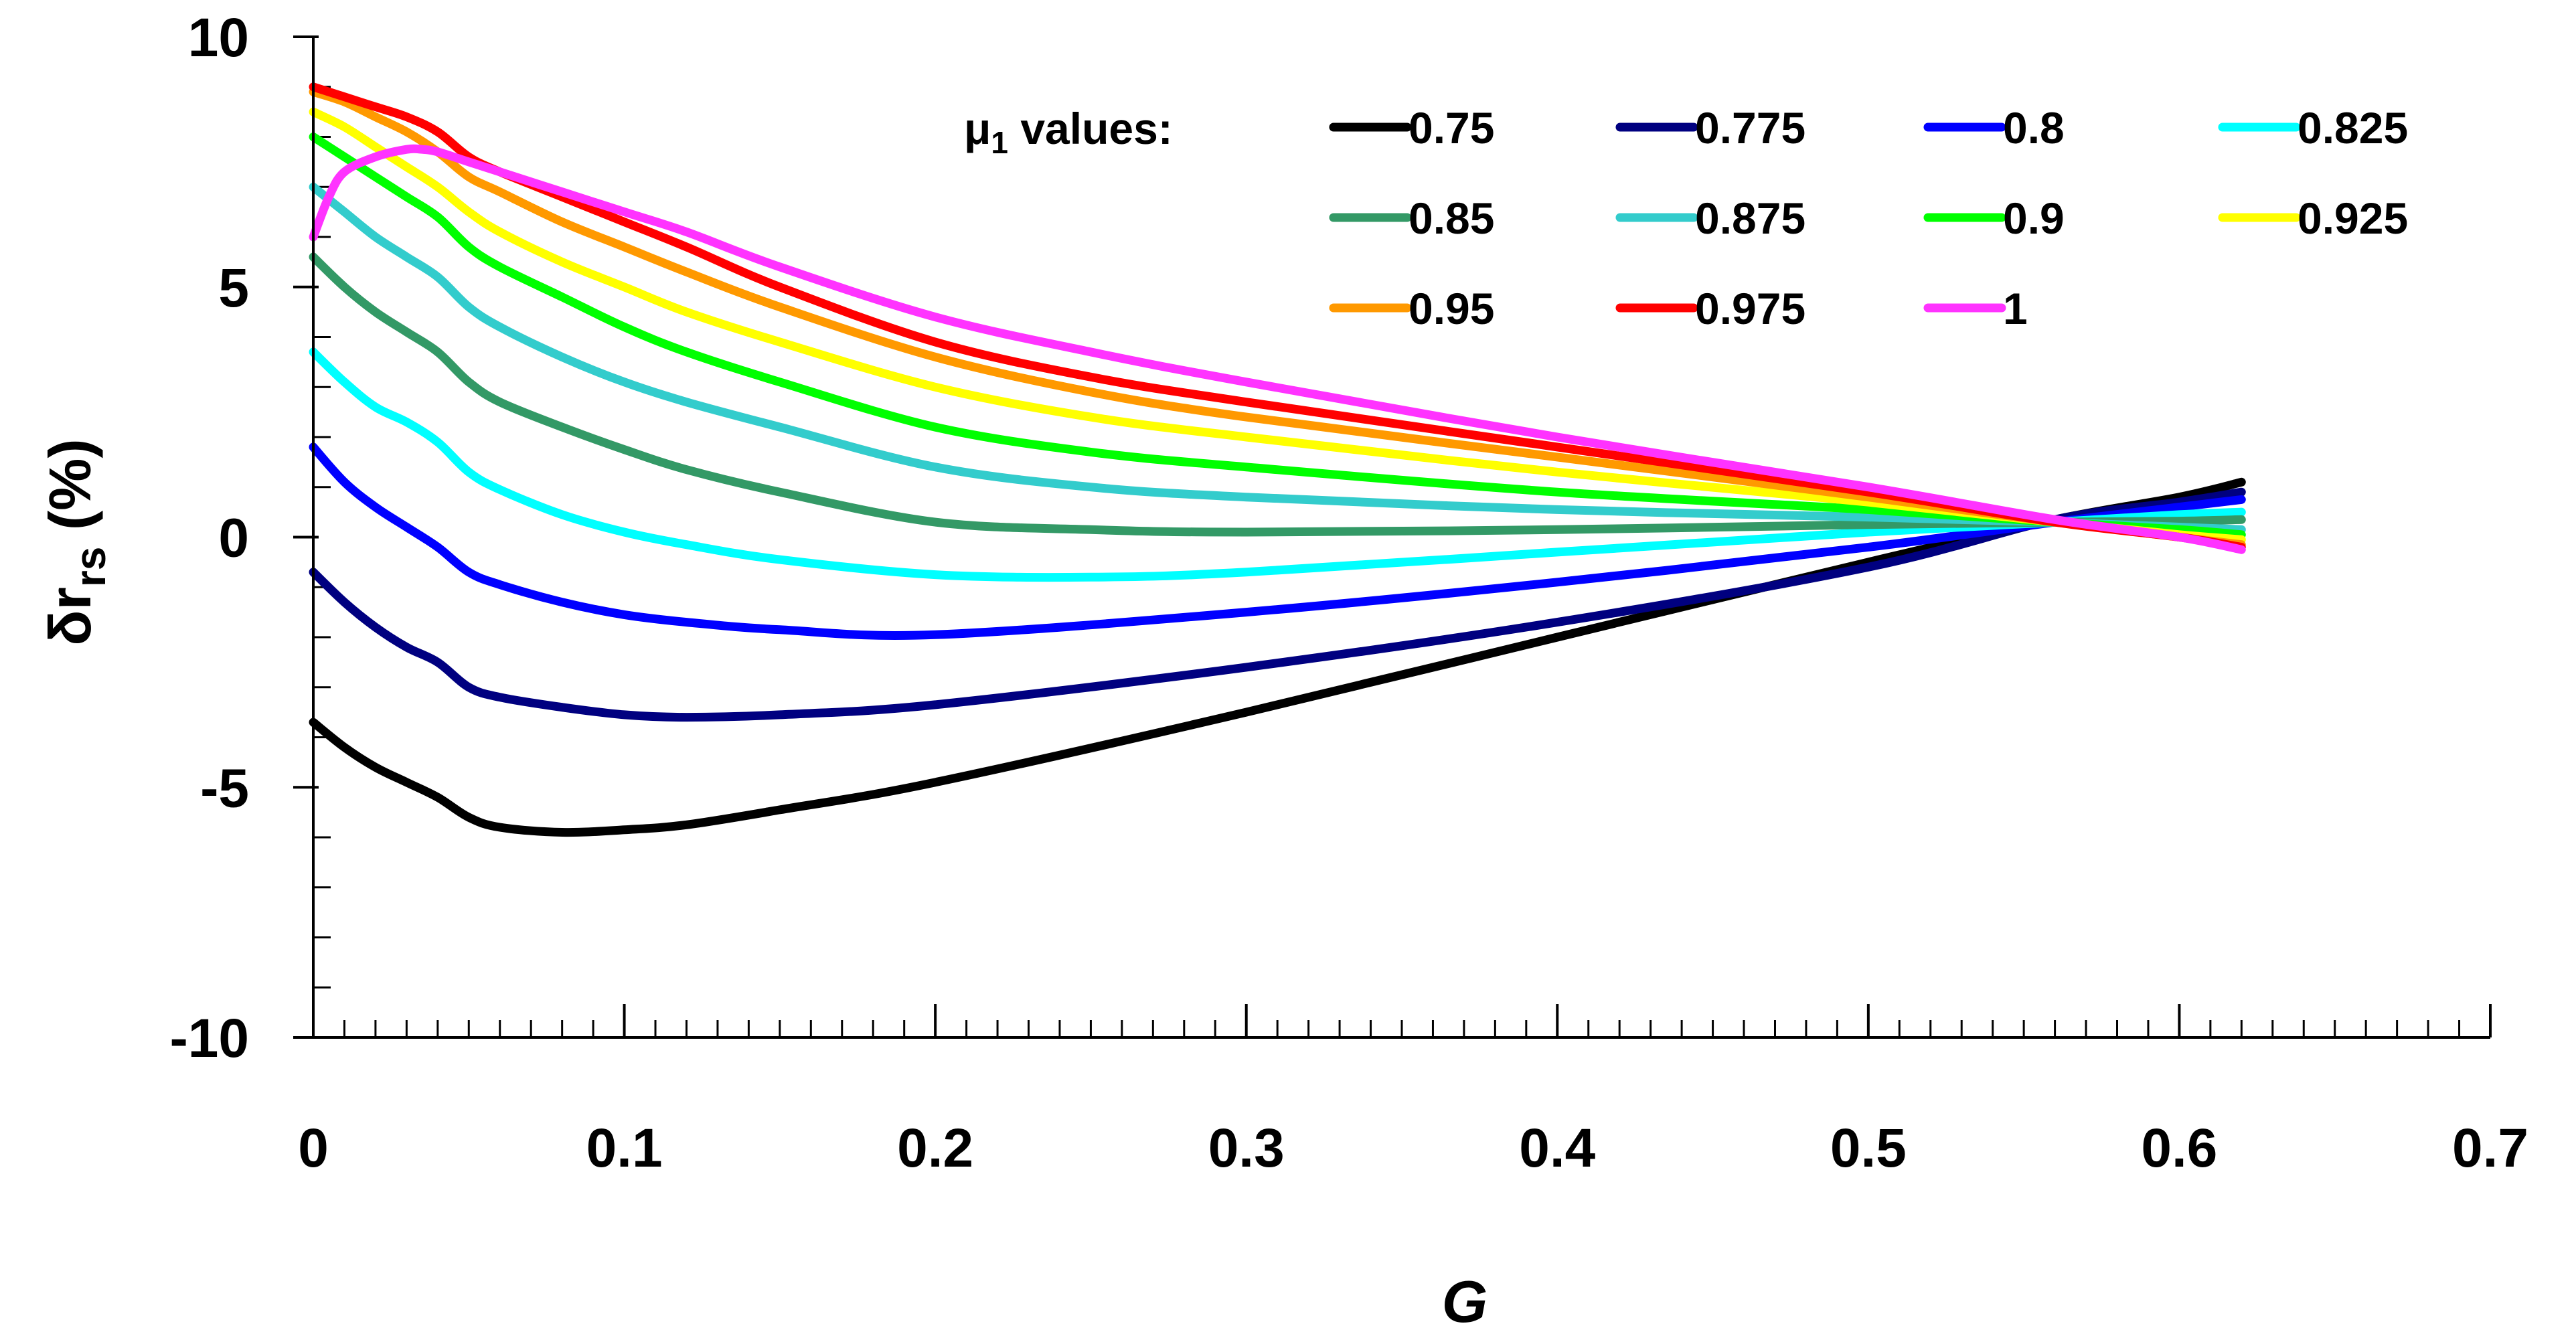 This screenshot has width=2576, height=1344. Describe the element at coordinates (1413, 1148) in the screenshot. I see `x-tick-labels: 0 0.1 0.2 0.3 0.4 0.5 0.6 0.7` at that location.